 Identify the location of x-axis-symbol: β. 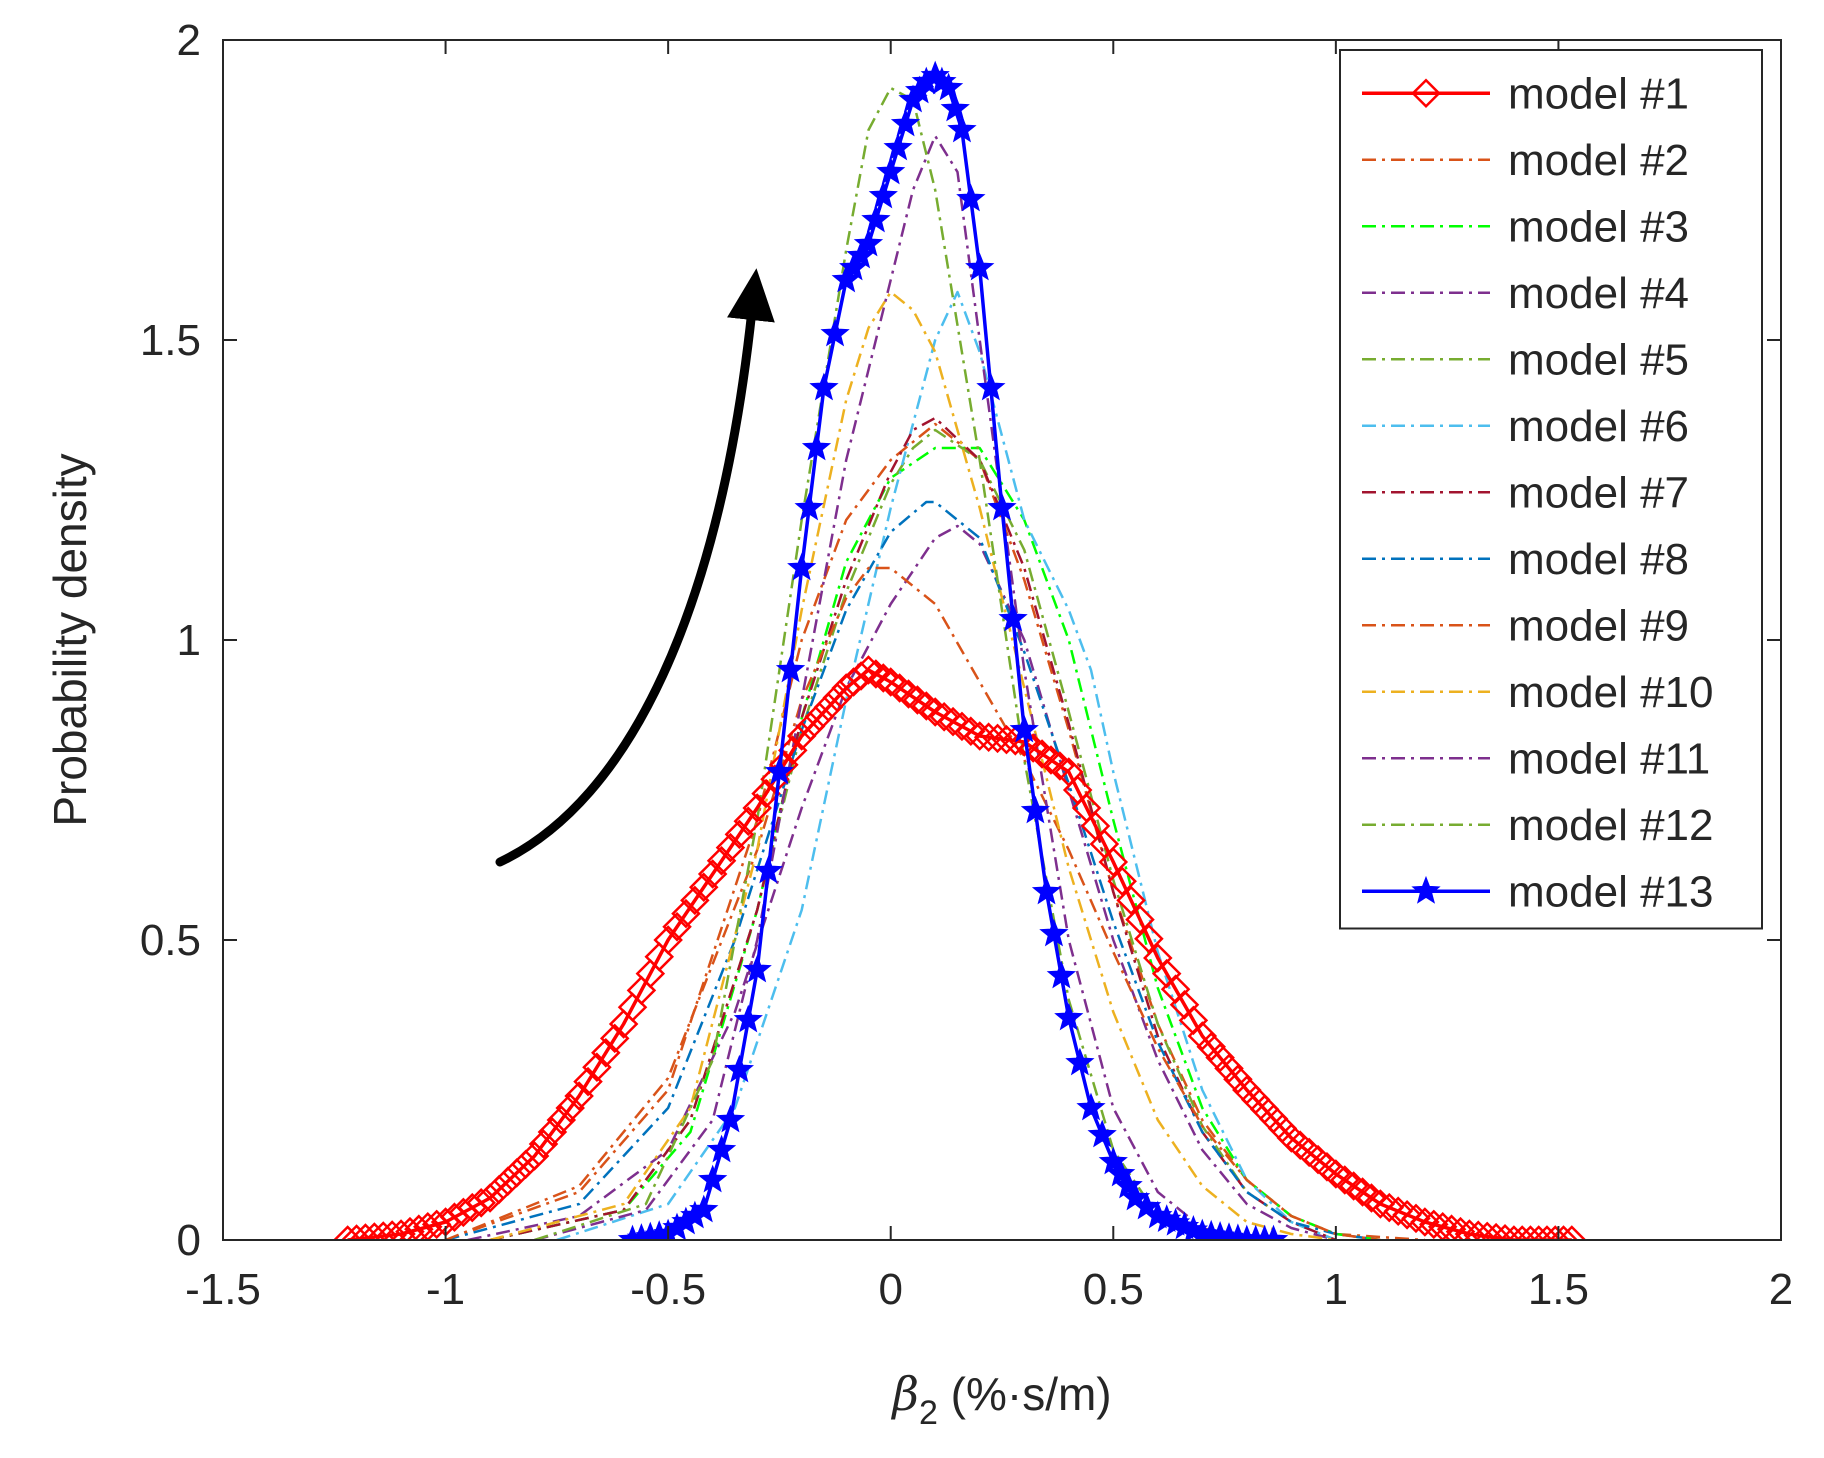
(904, 1394).